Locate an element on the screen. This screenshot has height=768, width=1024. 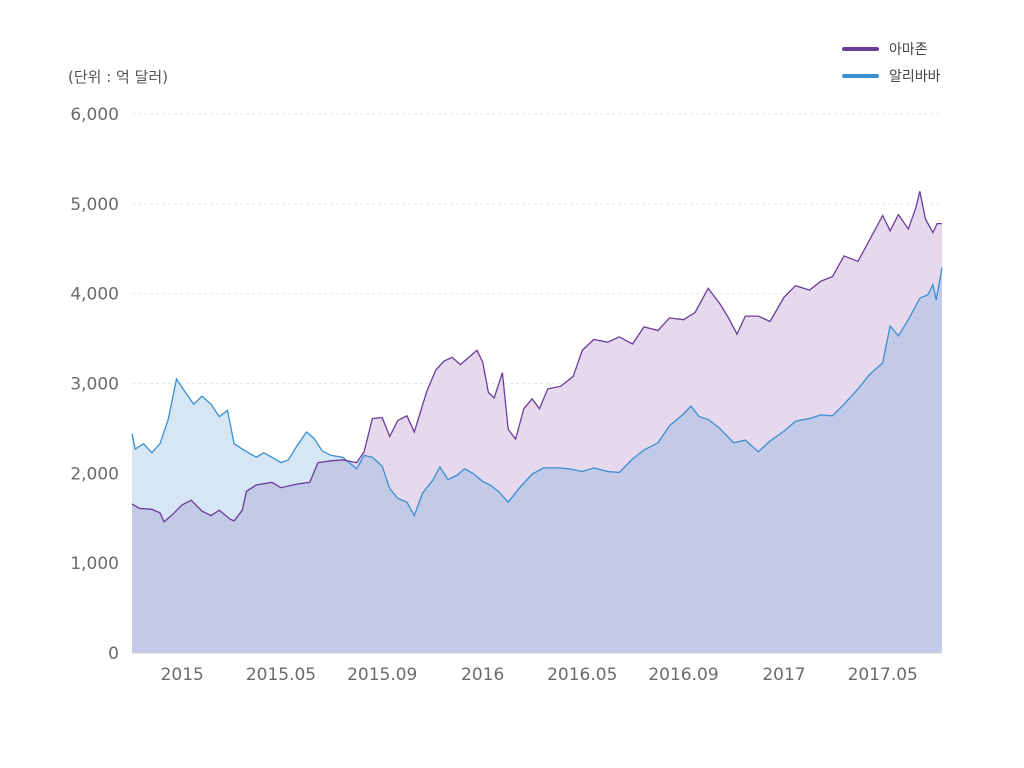
y-tick-label: 6,000 is located at coordinates (94, 115).